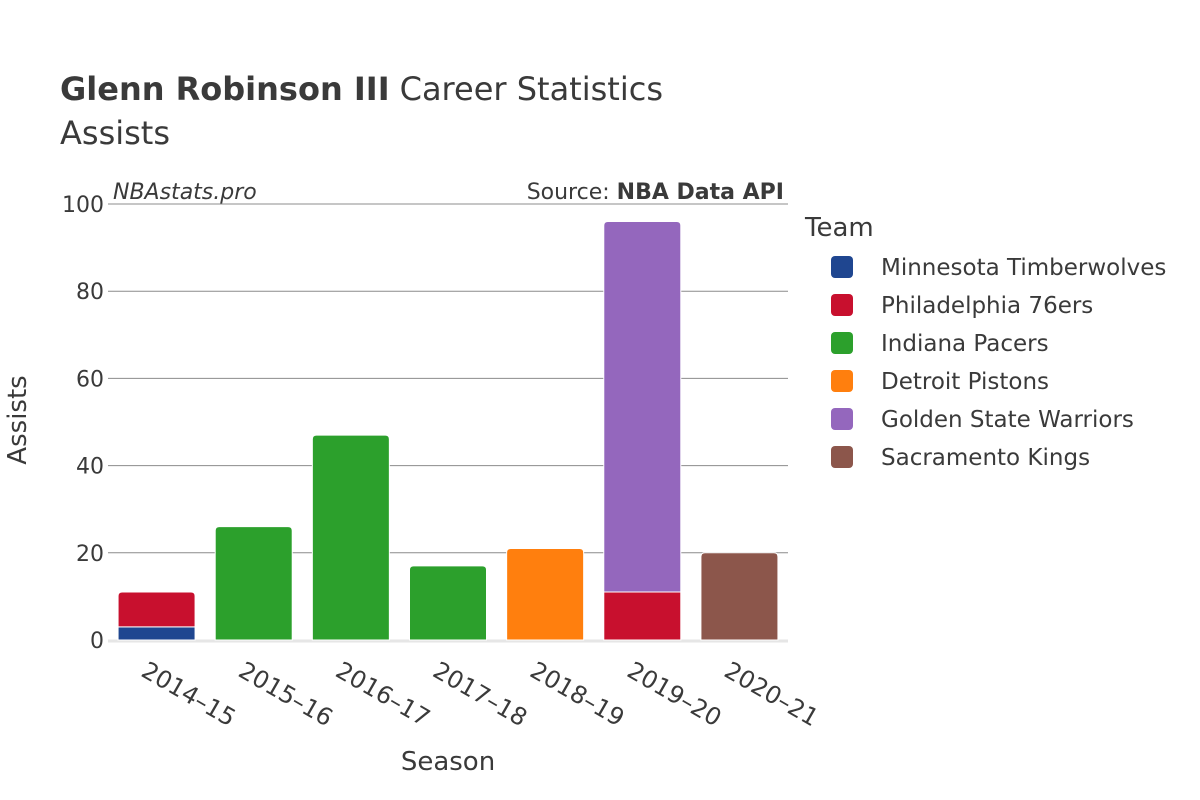 This screenshot has width=1200, height=800. Describe the element at coordinates (90, 554) in the screenshot. I see `y-tick-20: 20` at that location.